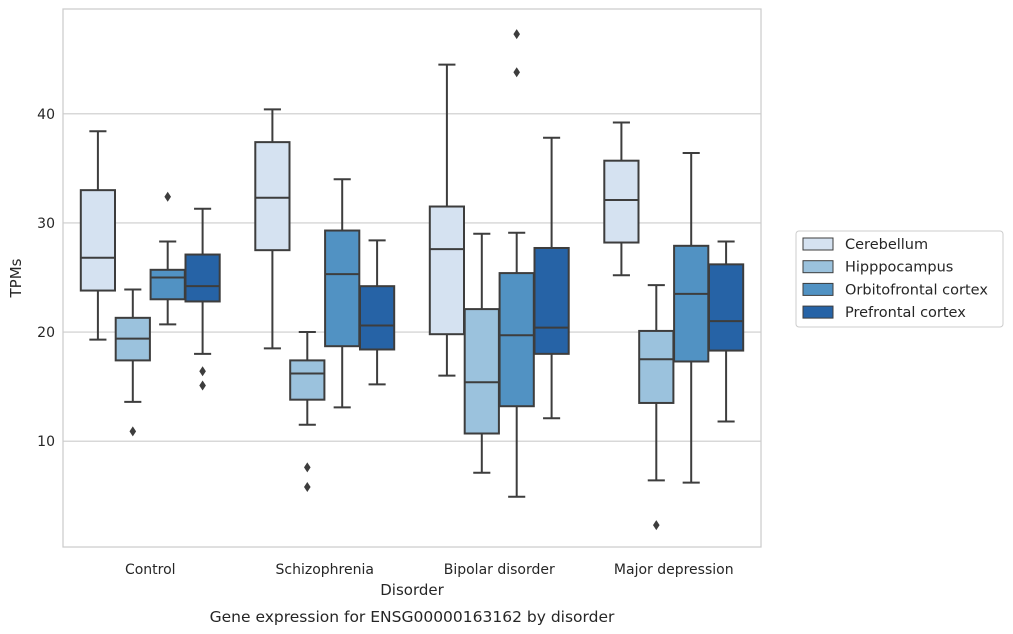 This screenshot has width=1013, height=634. What do you see at coordinates (16, 278) in the screenshot?
I see `y-axis-label: TPMs` at bounding box center [16, 278].